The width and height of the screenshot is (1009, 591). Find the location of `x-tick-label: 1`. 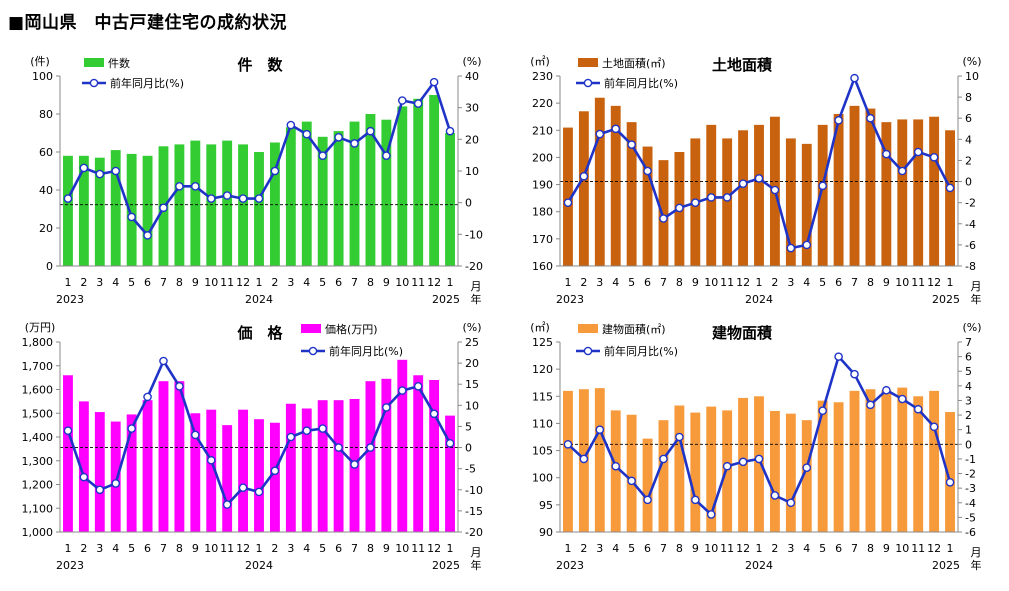

x-tick-label: 1 is located at coordinates (567, 282).